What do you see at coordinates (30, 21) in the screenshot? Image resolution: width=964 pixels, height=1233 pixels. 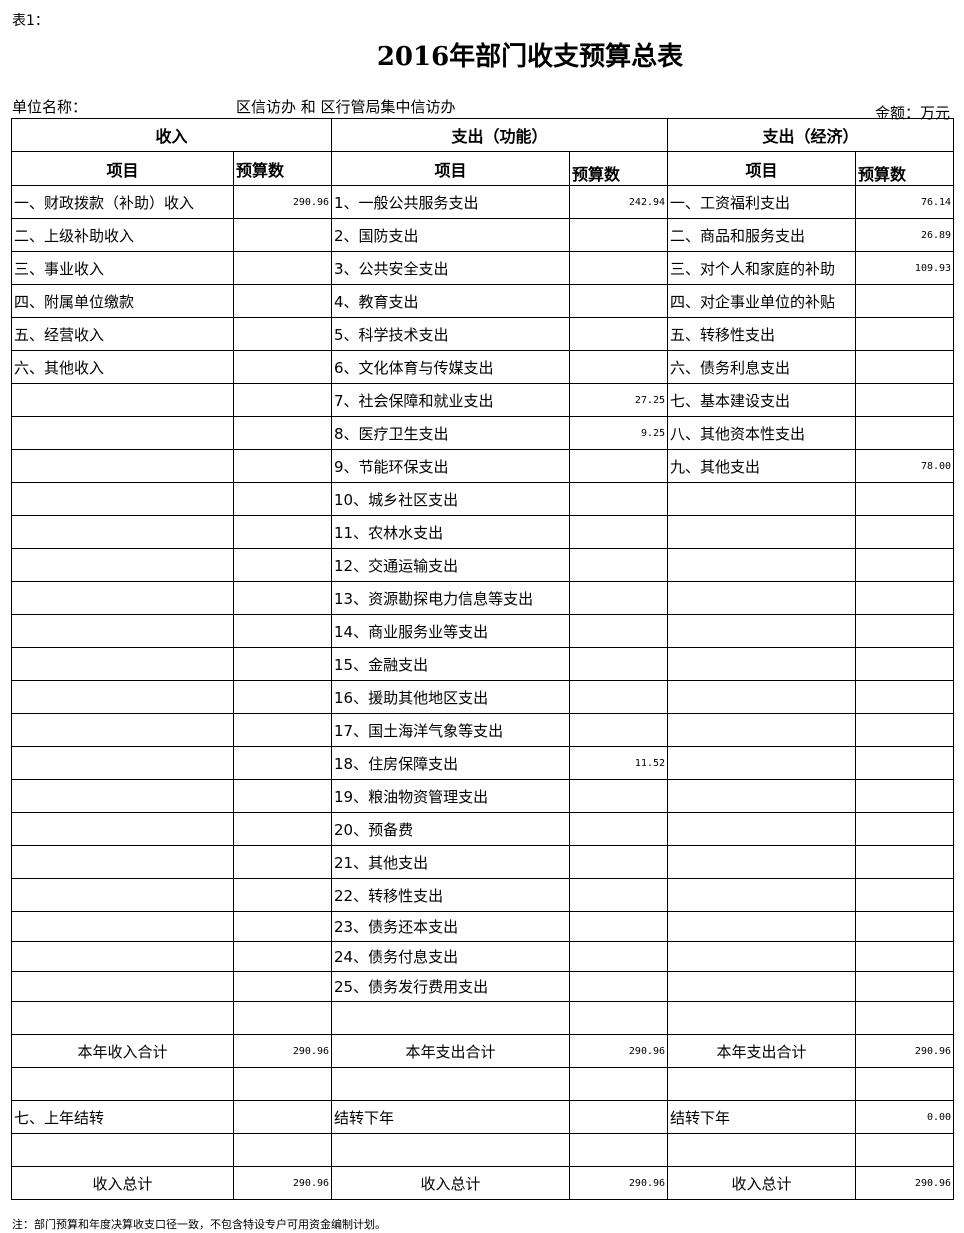 I see `table-number: 表1：` at bounding box center [30, 21].